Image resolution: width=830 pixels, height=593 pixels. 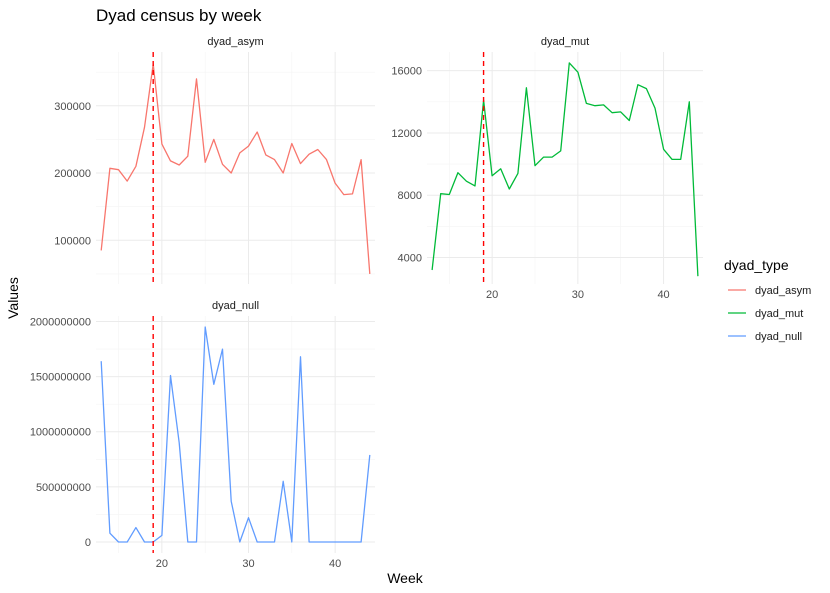 What do you see at coordinates (235, 168) in the screenshot?
I see `series-line-dyad_asym` at bounding box center [235, 168].